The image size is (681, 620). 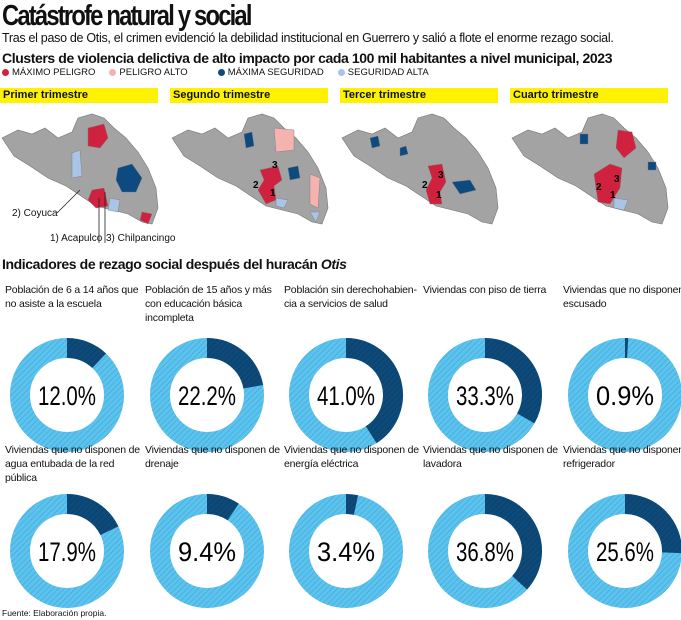 I want to click on legend-label: MÁXIMA SEGURIDAD, so click(x=275, y=72).